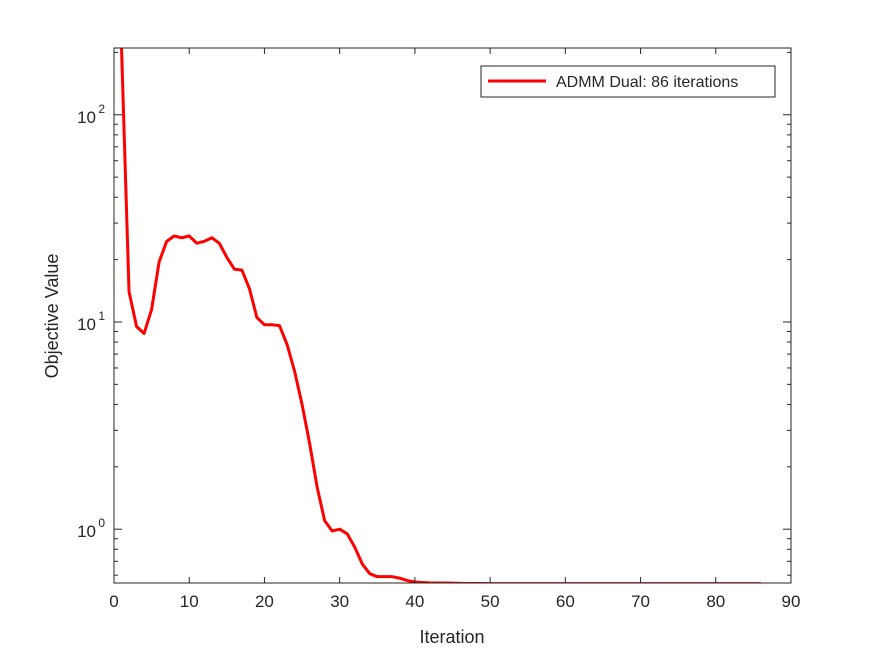  What do you see at coordinates (640, 601) in the screenshot?
I see `x-tick-label: 70` at bounding box center [640, 601].